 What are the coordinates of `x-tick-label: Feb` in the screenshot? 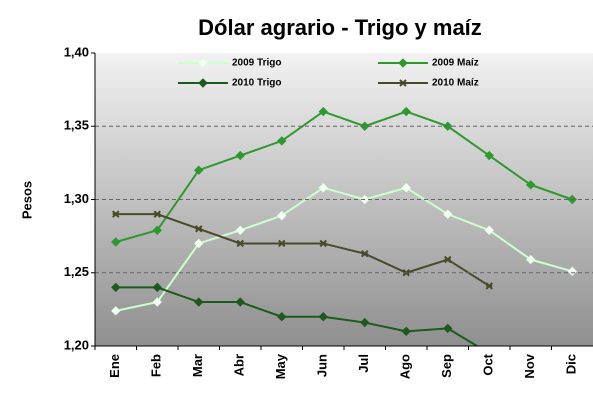 It's located at (156, 365).